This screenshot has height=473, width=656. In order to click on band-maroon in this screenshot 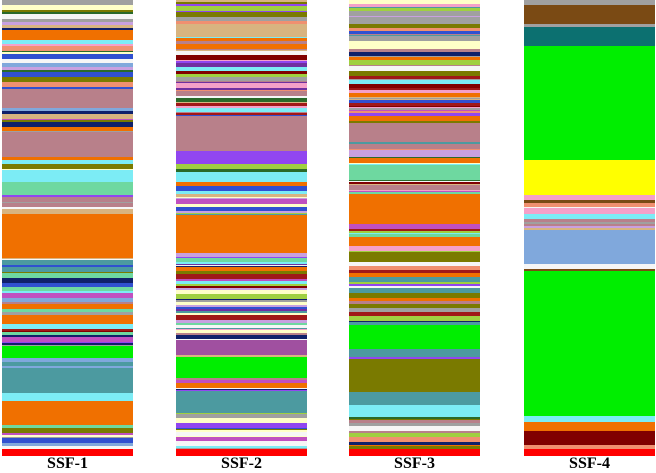, I will do `click(589, 438)`.